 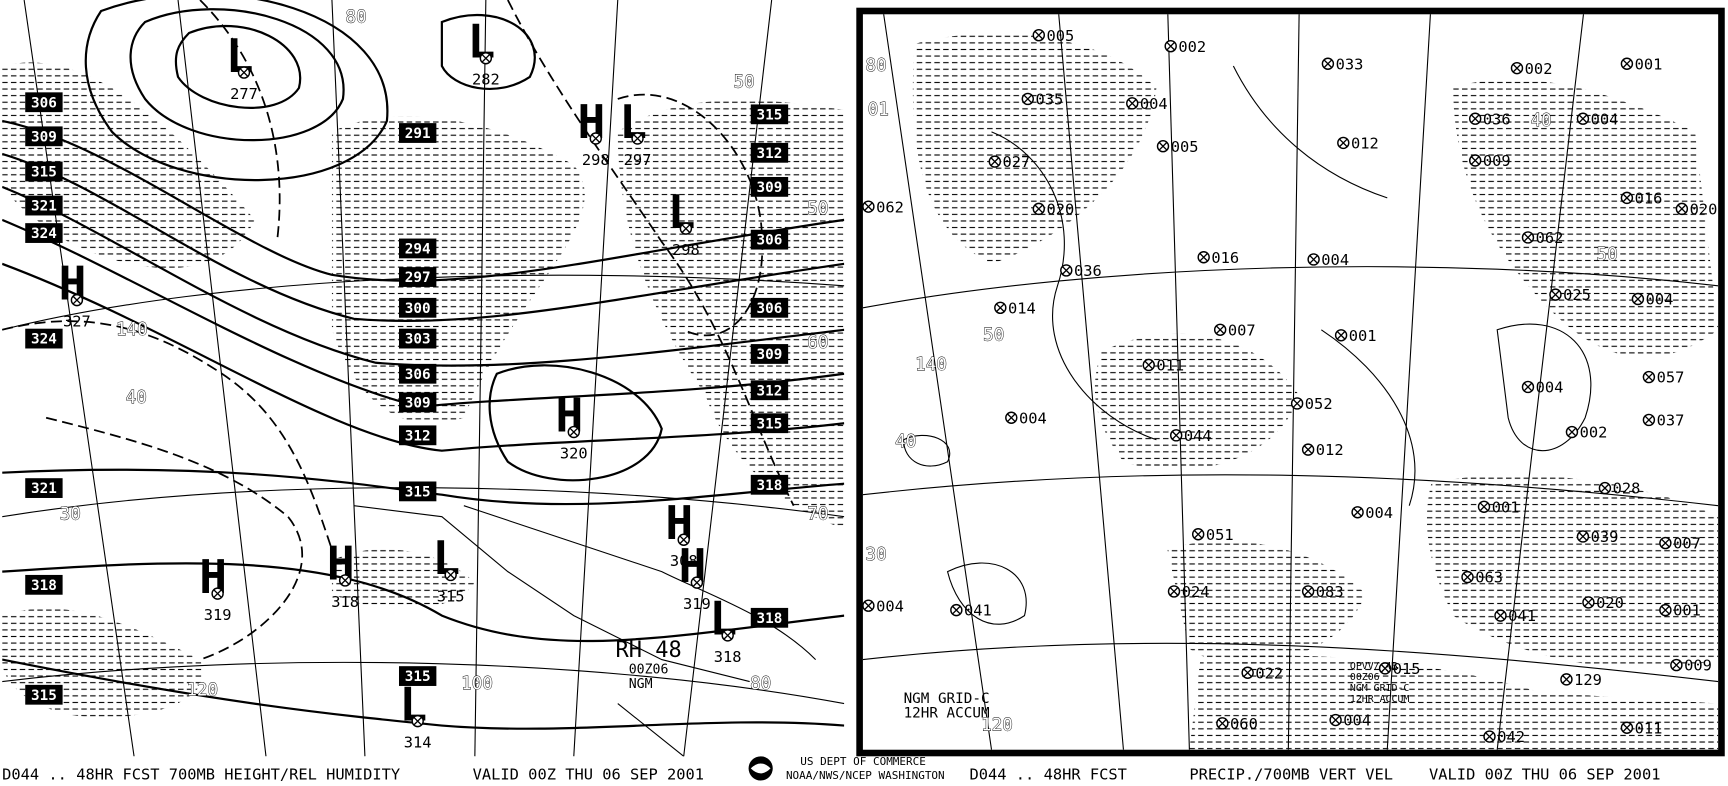 What do you see at coordinates (817, 343) in the screenshot?
I see `contour-label: 60` at bounding box center [817, 343].